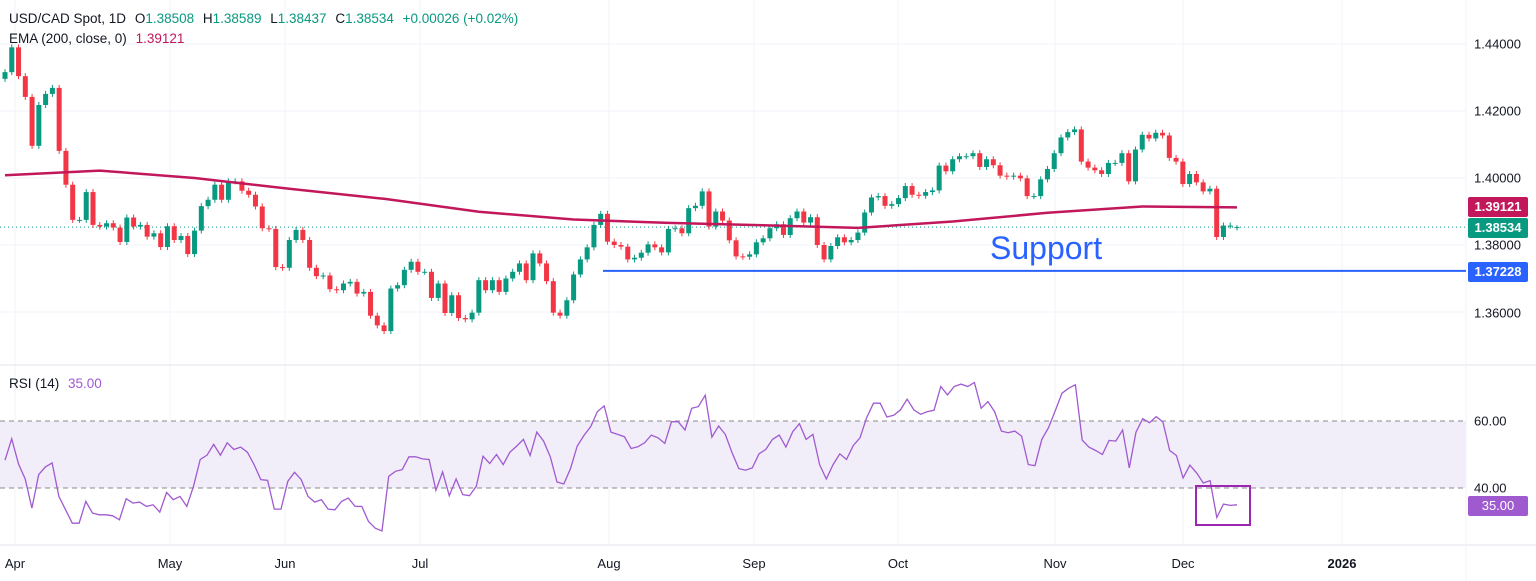 The image size is (1536, 581). I want to click on time-tick: Jul, so click(420, 563).